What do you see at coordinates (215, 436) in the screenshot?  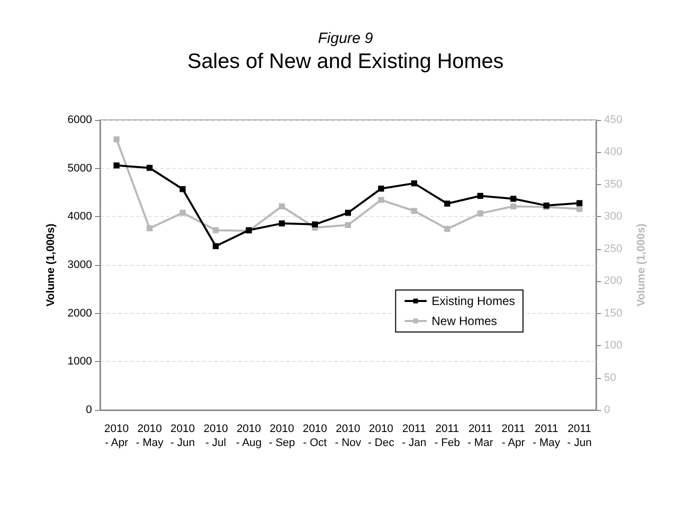 I see `x-tick-label: 2010 - Jul` at bounding box center [215, 436].